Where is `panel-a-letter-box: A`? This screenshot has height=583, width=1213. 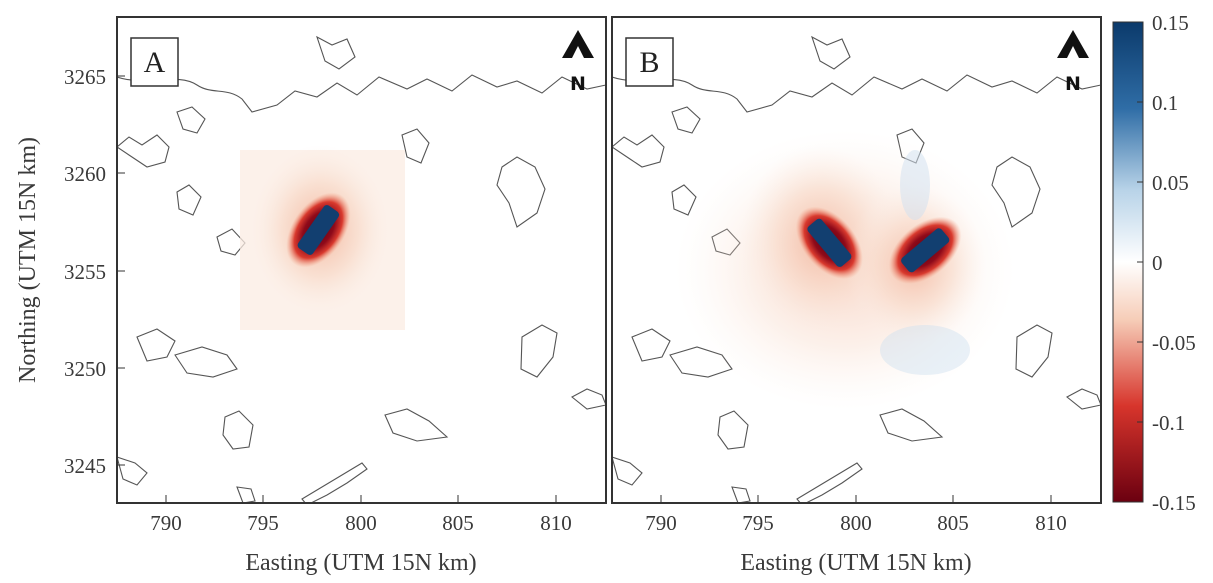
panel-a-letter-box: A is located at coordinates (154, 62).